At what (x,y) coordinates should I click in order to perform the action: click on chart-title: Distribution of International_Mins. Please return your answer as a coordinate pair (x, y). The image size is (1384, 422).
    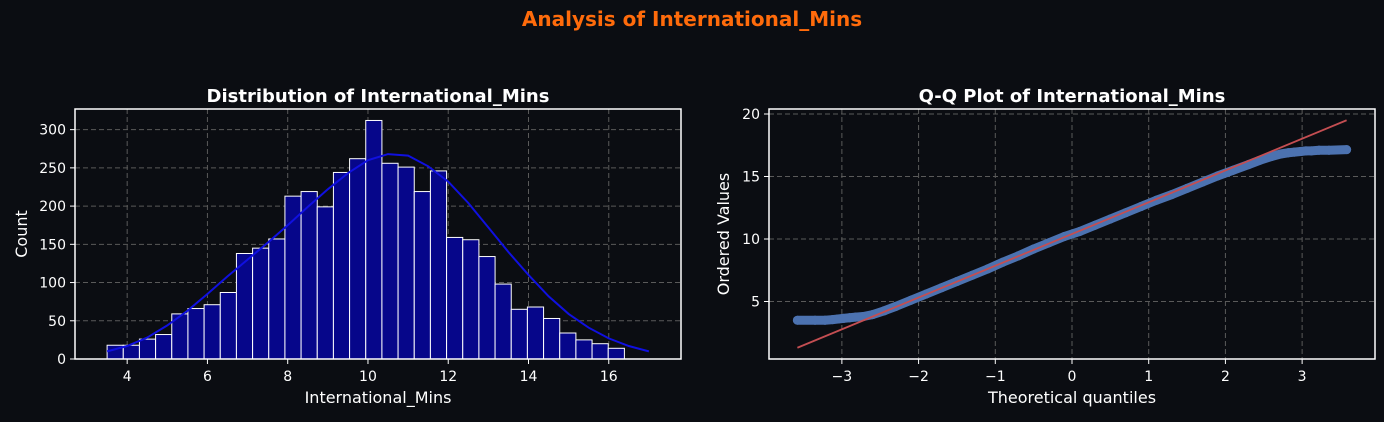
    Looking at the image, I should click on (378, 96).